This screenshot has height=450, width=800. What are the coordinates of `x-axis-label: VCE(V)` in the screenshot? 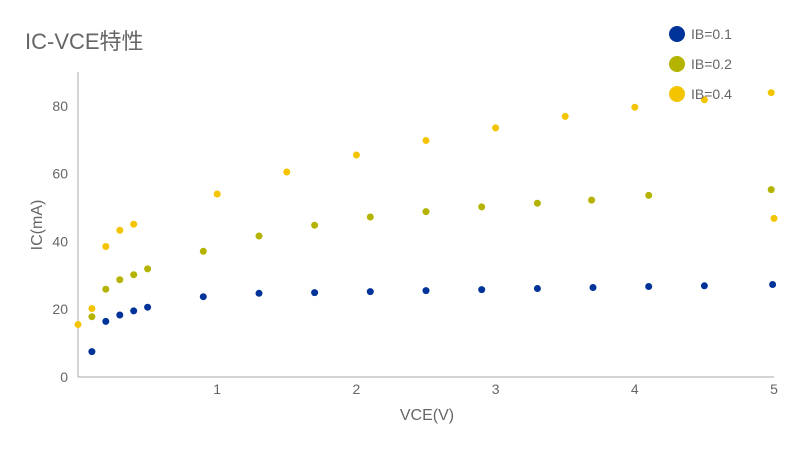 It's located at (427, 415).